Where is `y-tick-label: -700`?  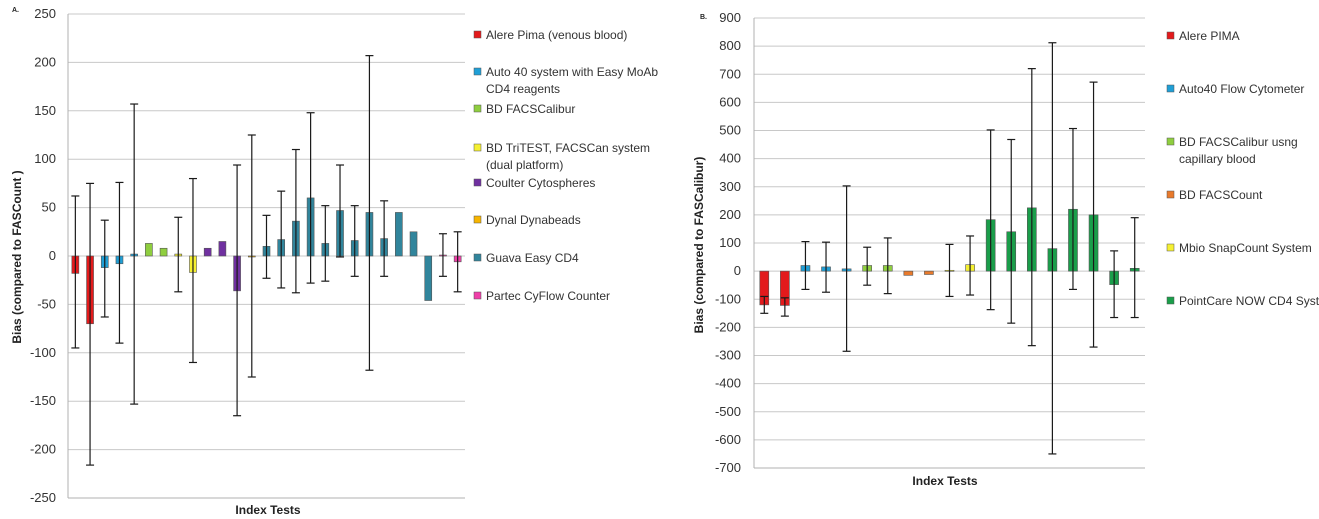 y-tick-label: -700 is located at coordinates (728, 467).